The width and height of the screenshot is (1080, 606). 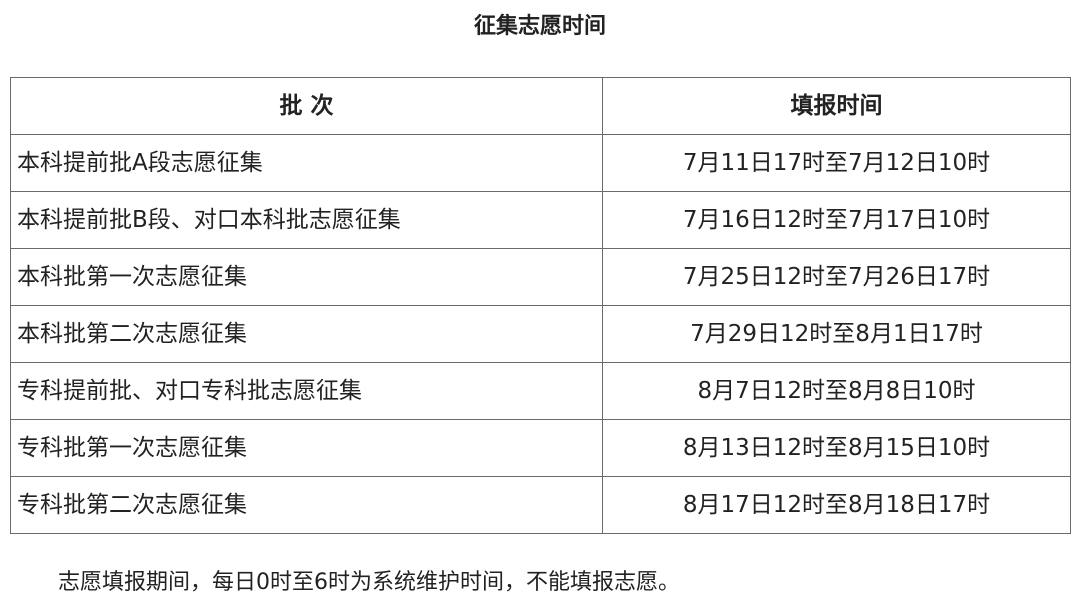 I want to click on table-header-row: 批 次 填报时间, so click(x=540, y=106).